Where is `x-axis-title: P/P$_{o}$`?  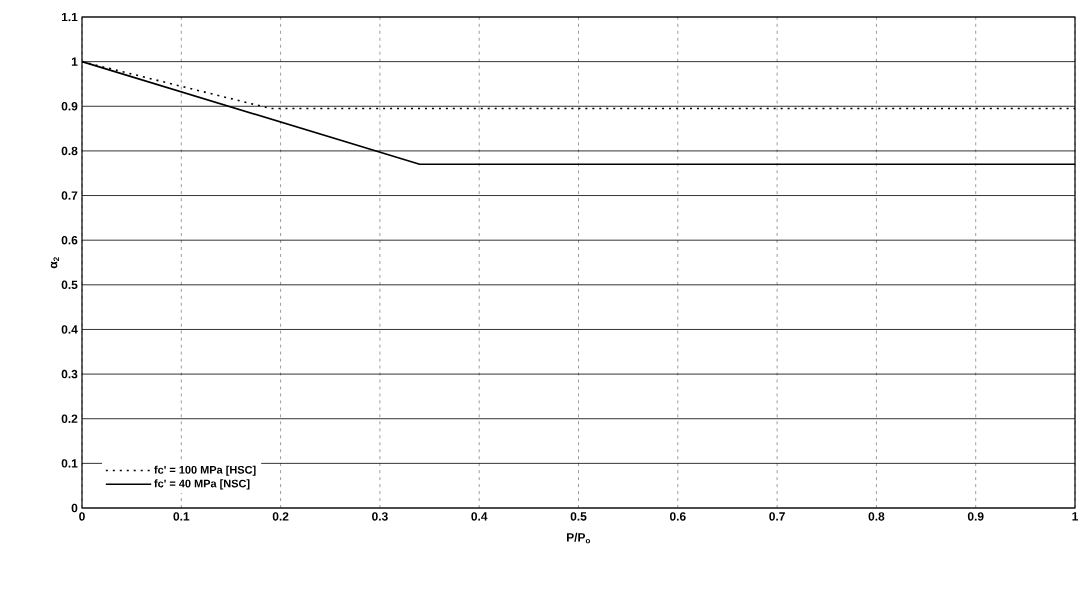
x-axis-title: P/P$_{o}$ is located at coordinates (578, 538).